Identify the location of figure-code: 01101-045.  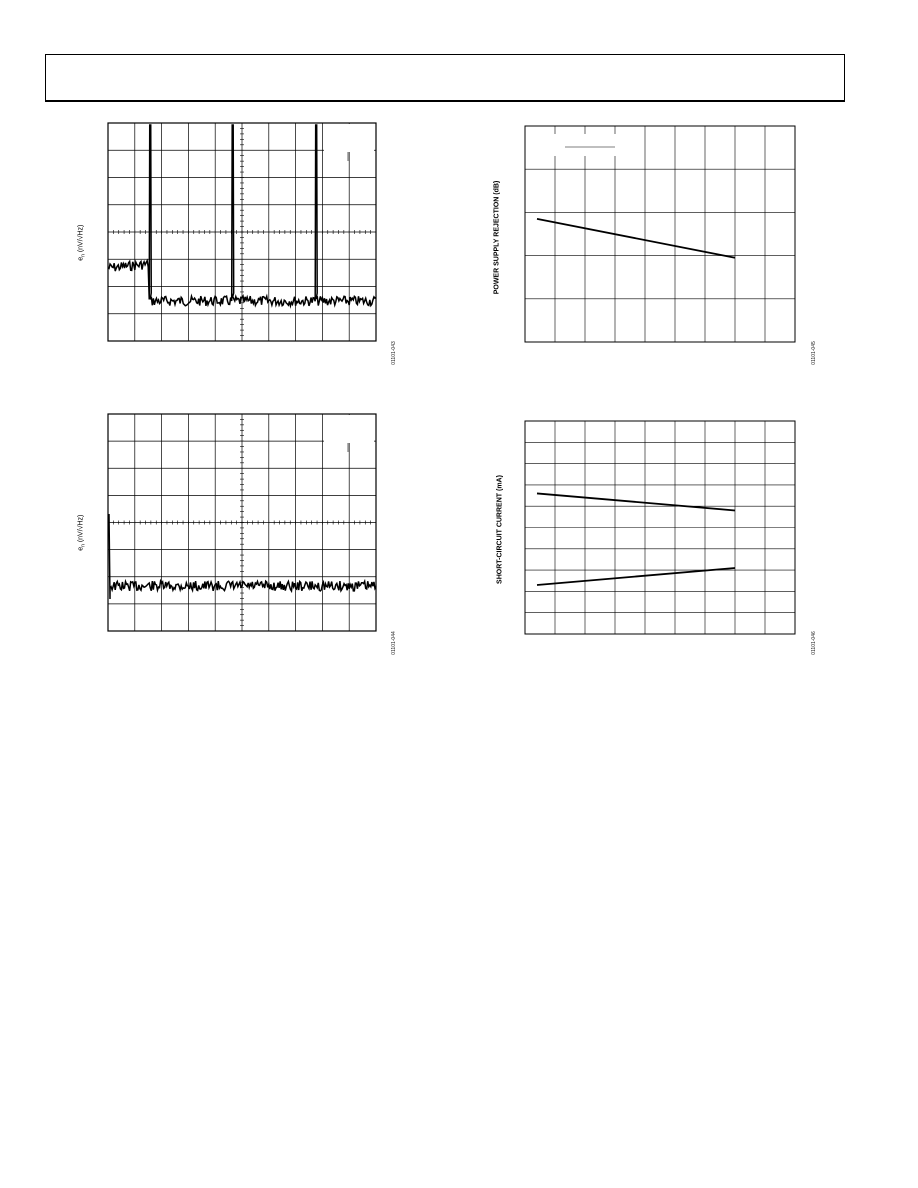
(813, 353).